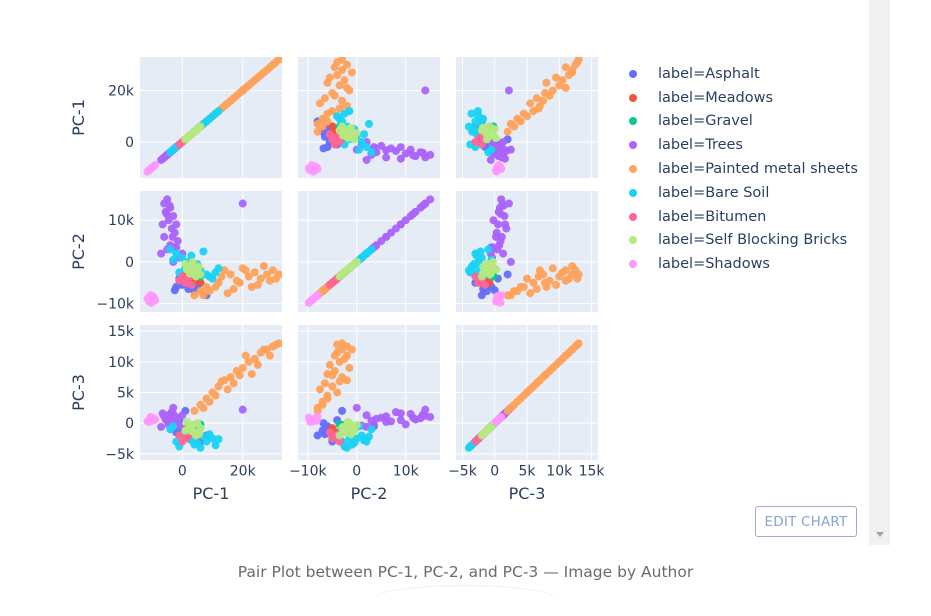 The image size is (931, 616). What do you see at coordinates (742, 264) in the screenshot?
I see `legend-item: label=Shadows` at bounding box center [742, 264].